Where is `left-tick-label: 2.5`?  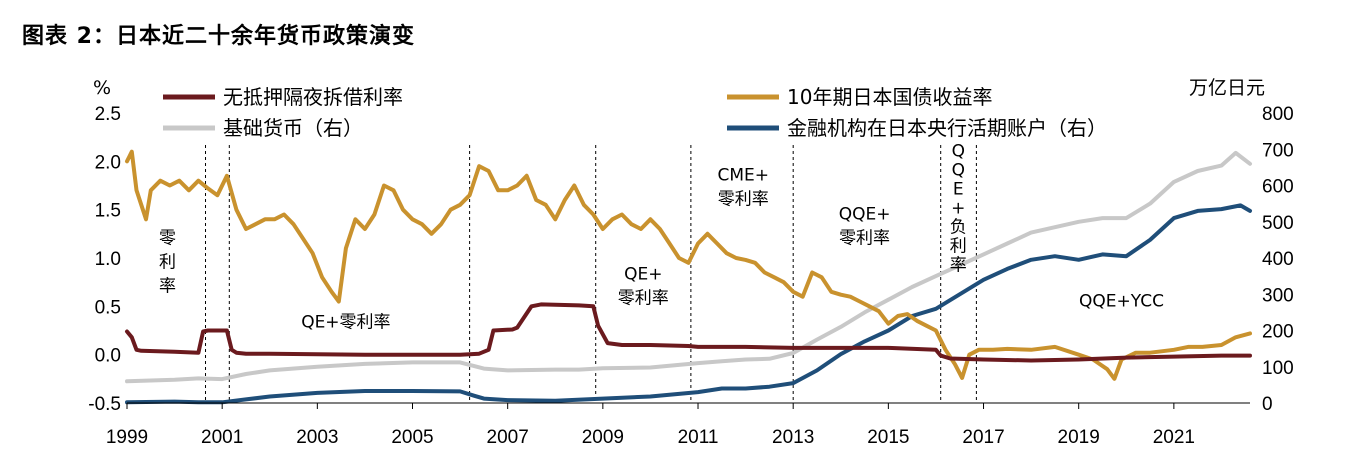
left-tick-label: 2.5 is located at coordinates (108, 114).